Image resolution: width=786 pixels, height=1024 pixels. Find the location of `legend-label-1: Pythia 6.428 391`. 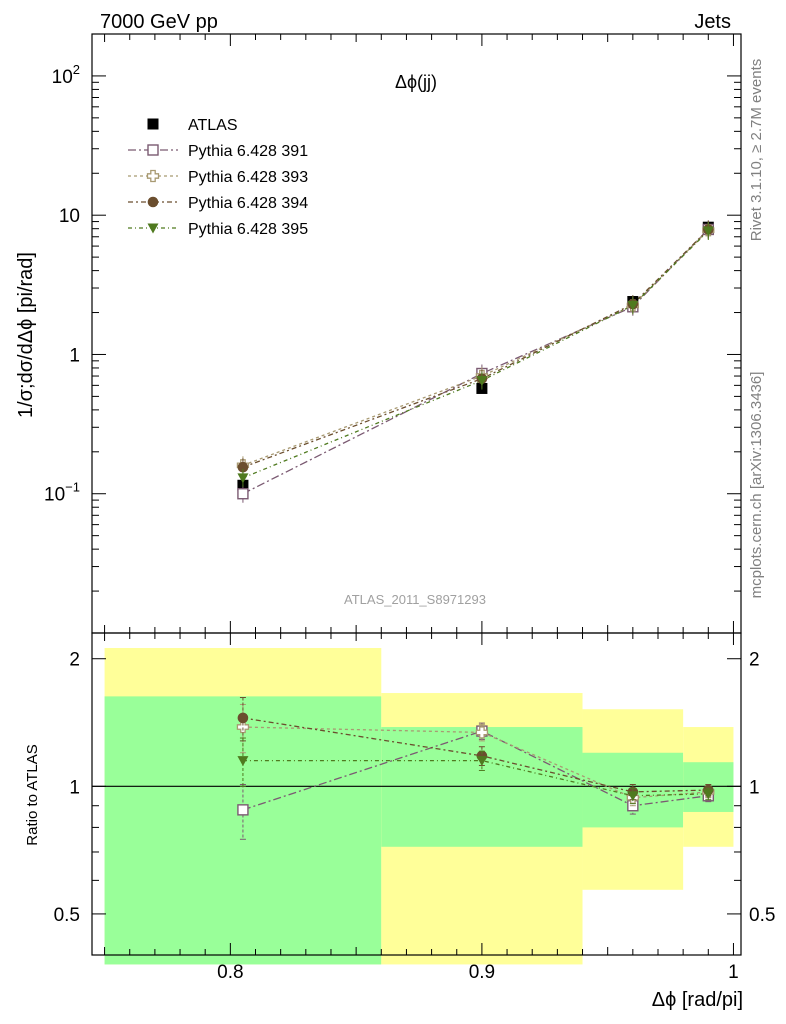

legend-label-1: Pythia 6.428 391 is located at coordinates (248, 151).